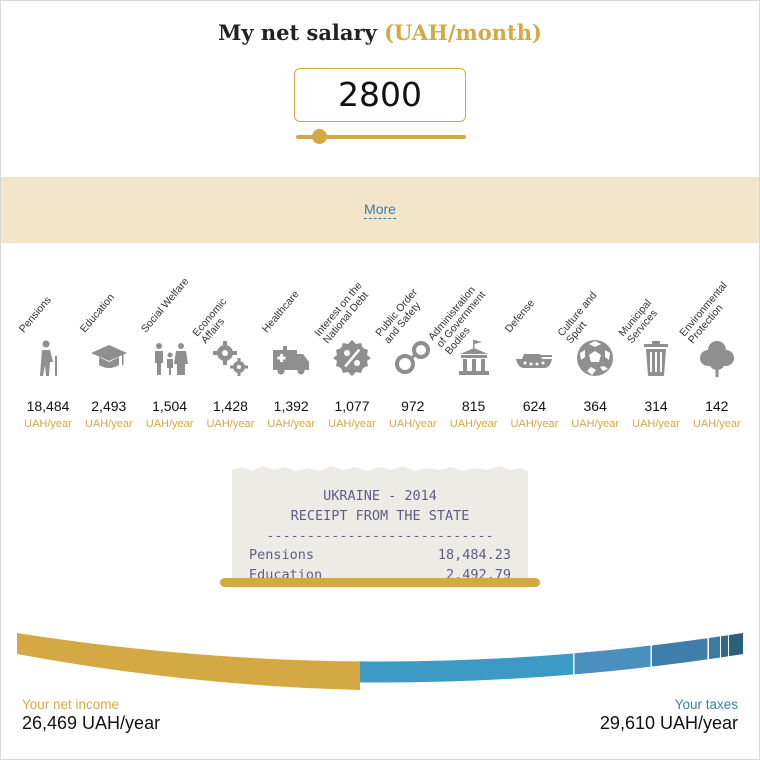 The width and height of the screenshot is (760, 760). I want to click on category-value: 2,493, so click(109, 406).